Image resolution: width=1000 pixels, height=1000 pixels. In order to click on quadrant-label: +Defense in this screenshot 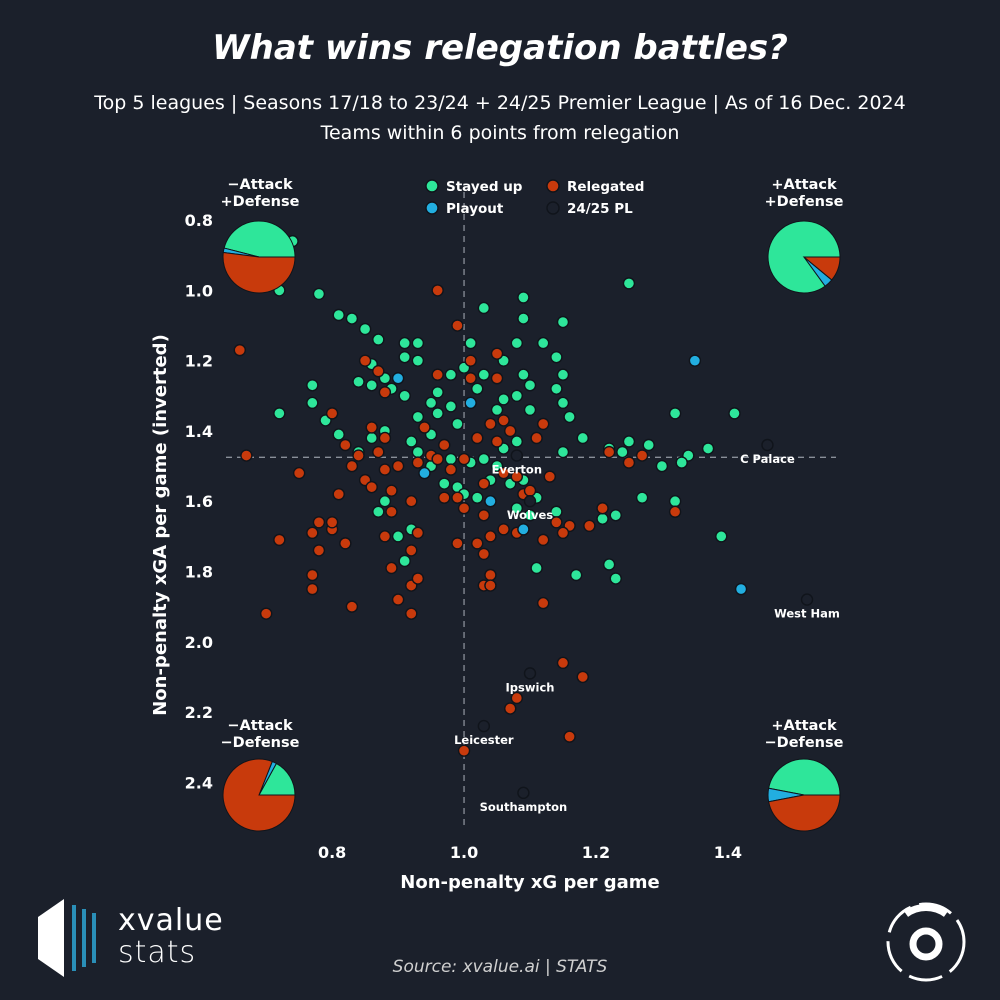, I will do `click(804, 202)`.